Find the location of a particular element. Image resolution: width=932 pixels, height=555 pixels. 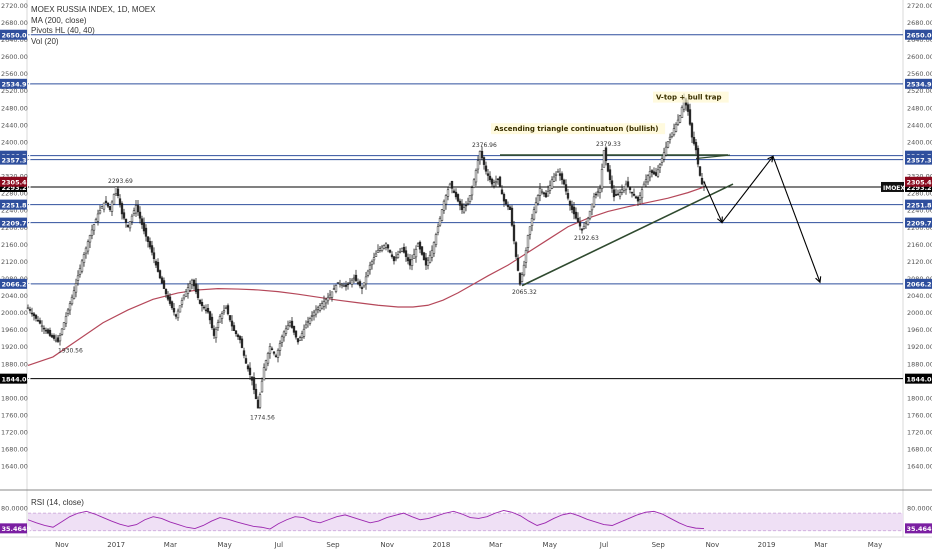

rsi-tick-right: 80.0000 is located at coordinates (919, 509).